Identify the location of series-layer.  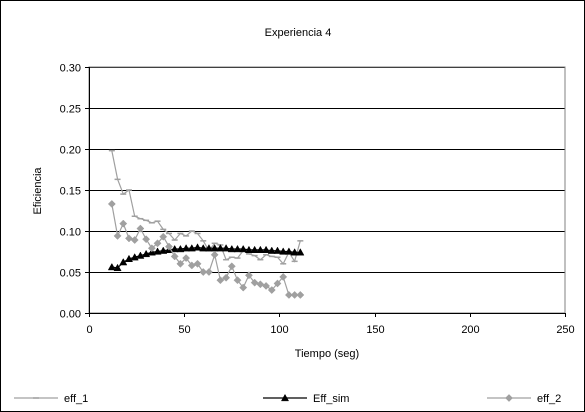
(206, 224).